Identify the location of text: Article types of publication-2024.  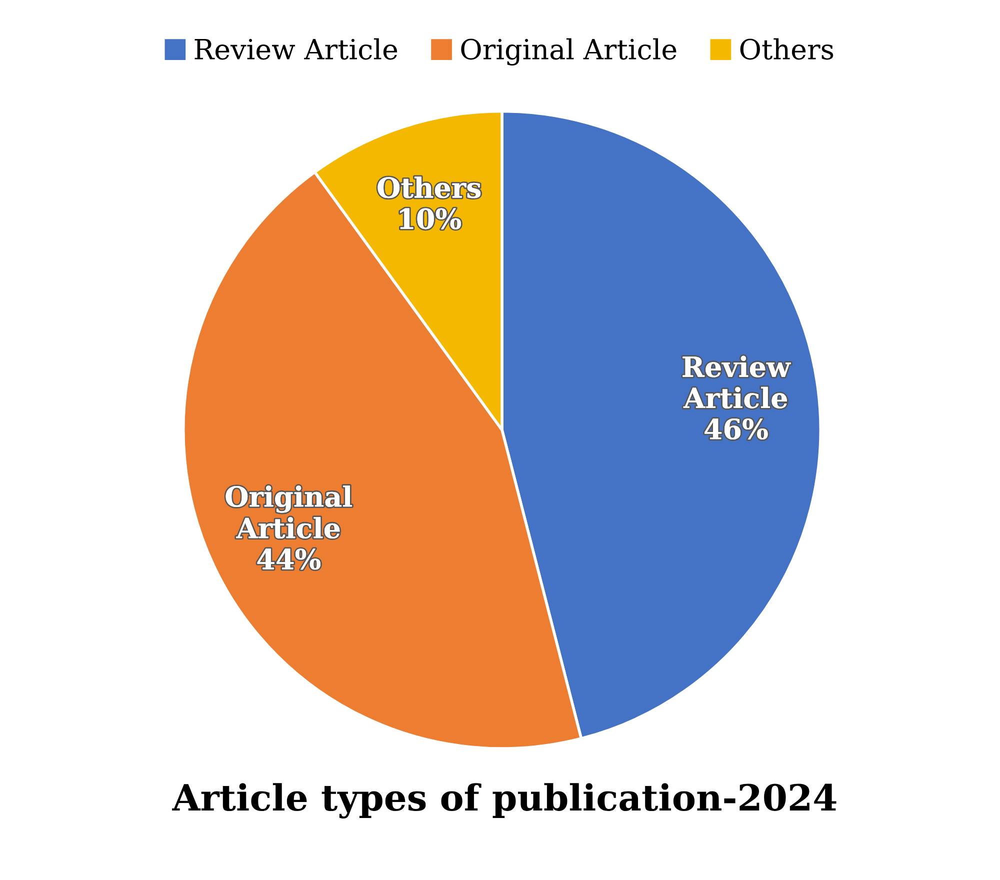
(504, 801).